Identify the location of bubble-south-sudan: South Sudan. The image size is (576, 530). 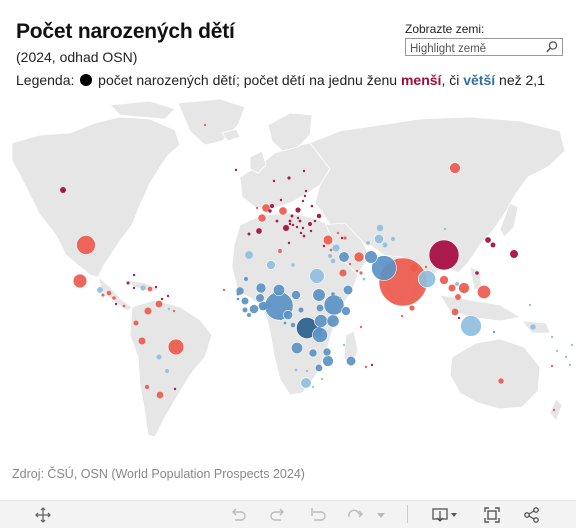
(320, 308).